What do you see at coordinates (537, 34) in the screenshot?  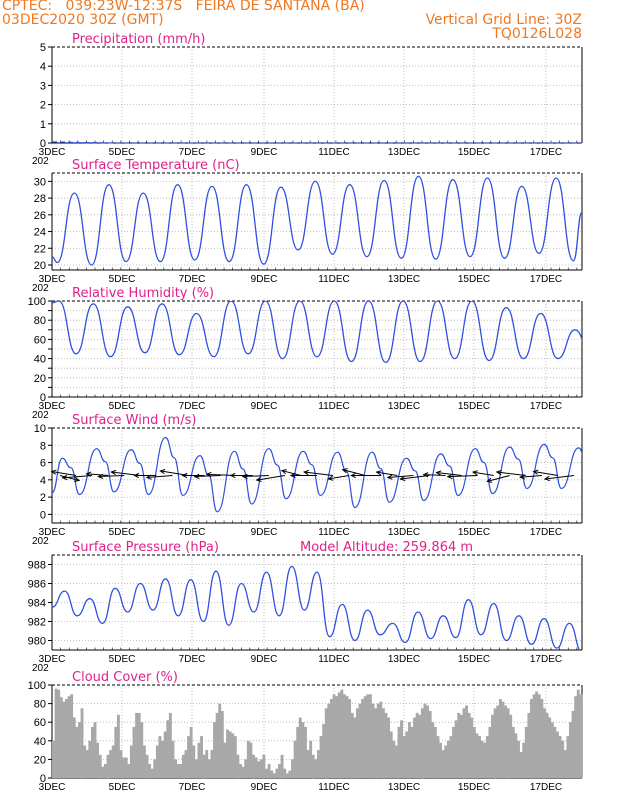 I see `header-model: TQ0126L028` at bounding box center [537, 34].